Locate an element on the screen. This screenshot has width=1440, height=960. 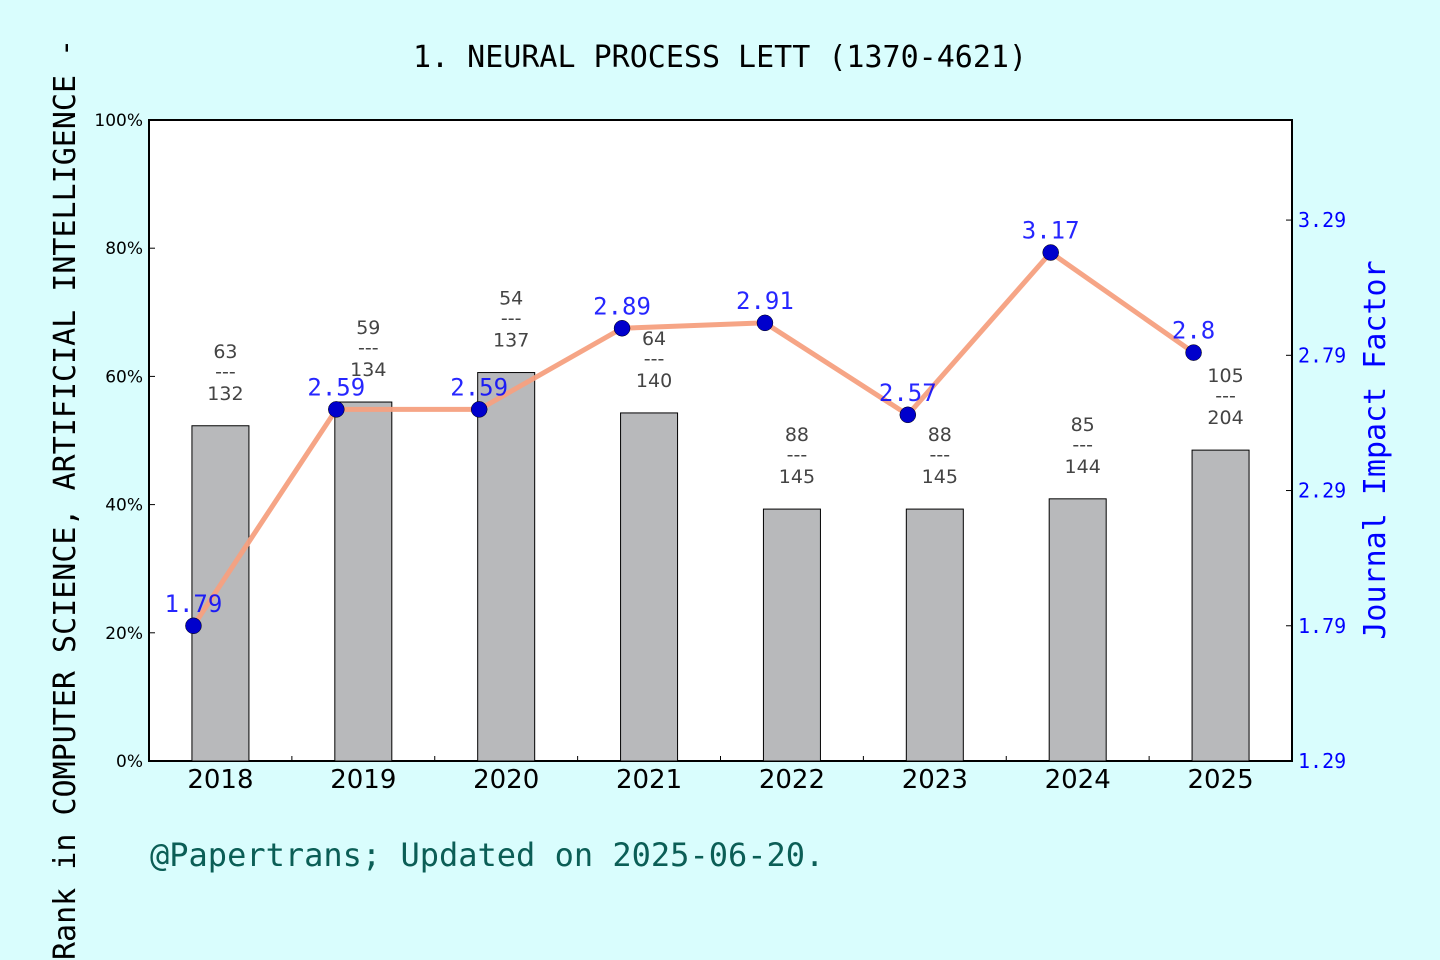
y2-tick-label: 3.29 is located at coordinates (1322, 220).